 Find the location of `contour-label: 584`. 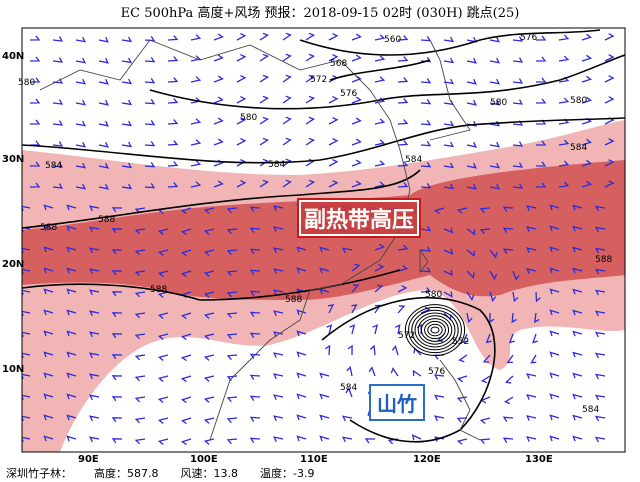

contour-label: 584 is located at coordinates (578, 148).